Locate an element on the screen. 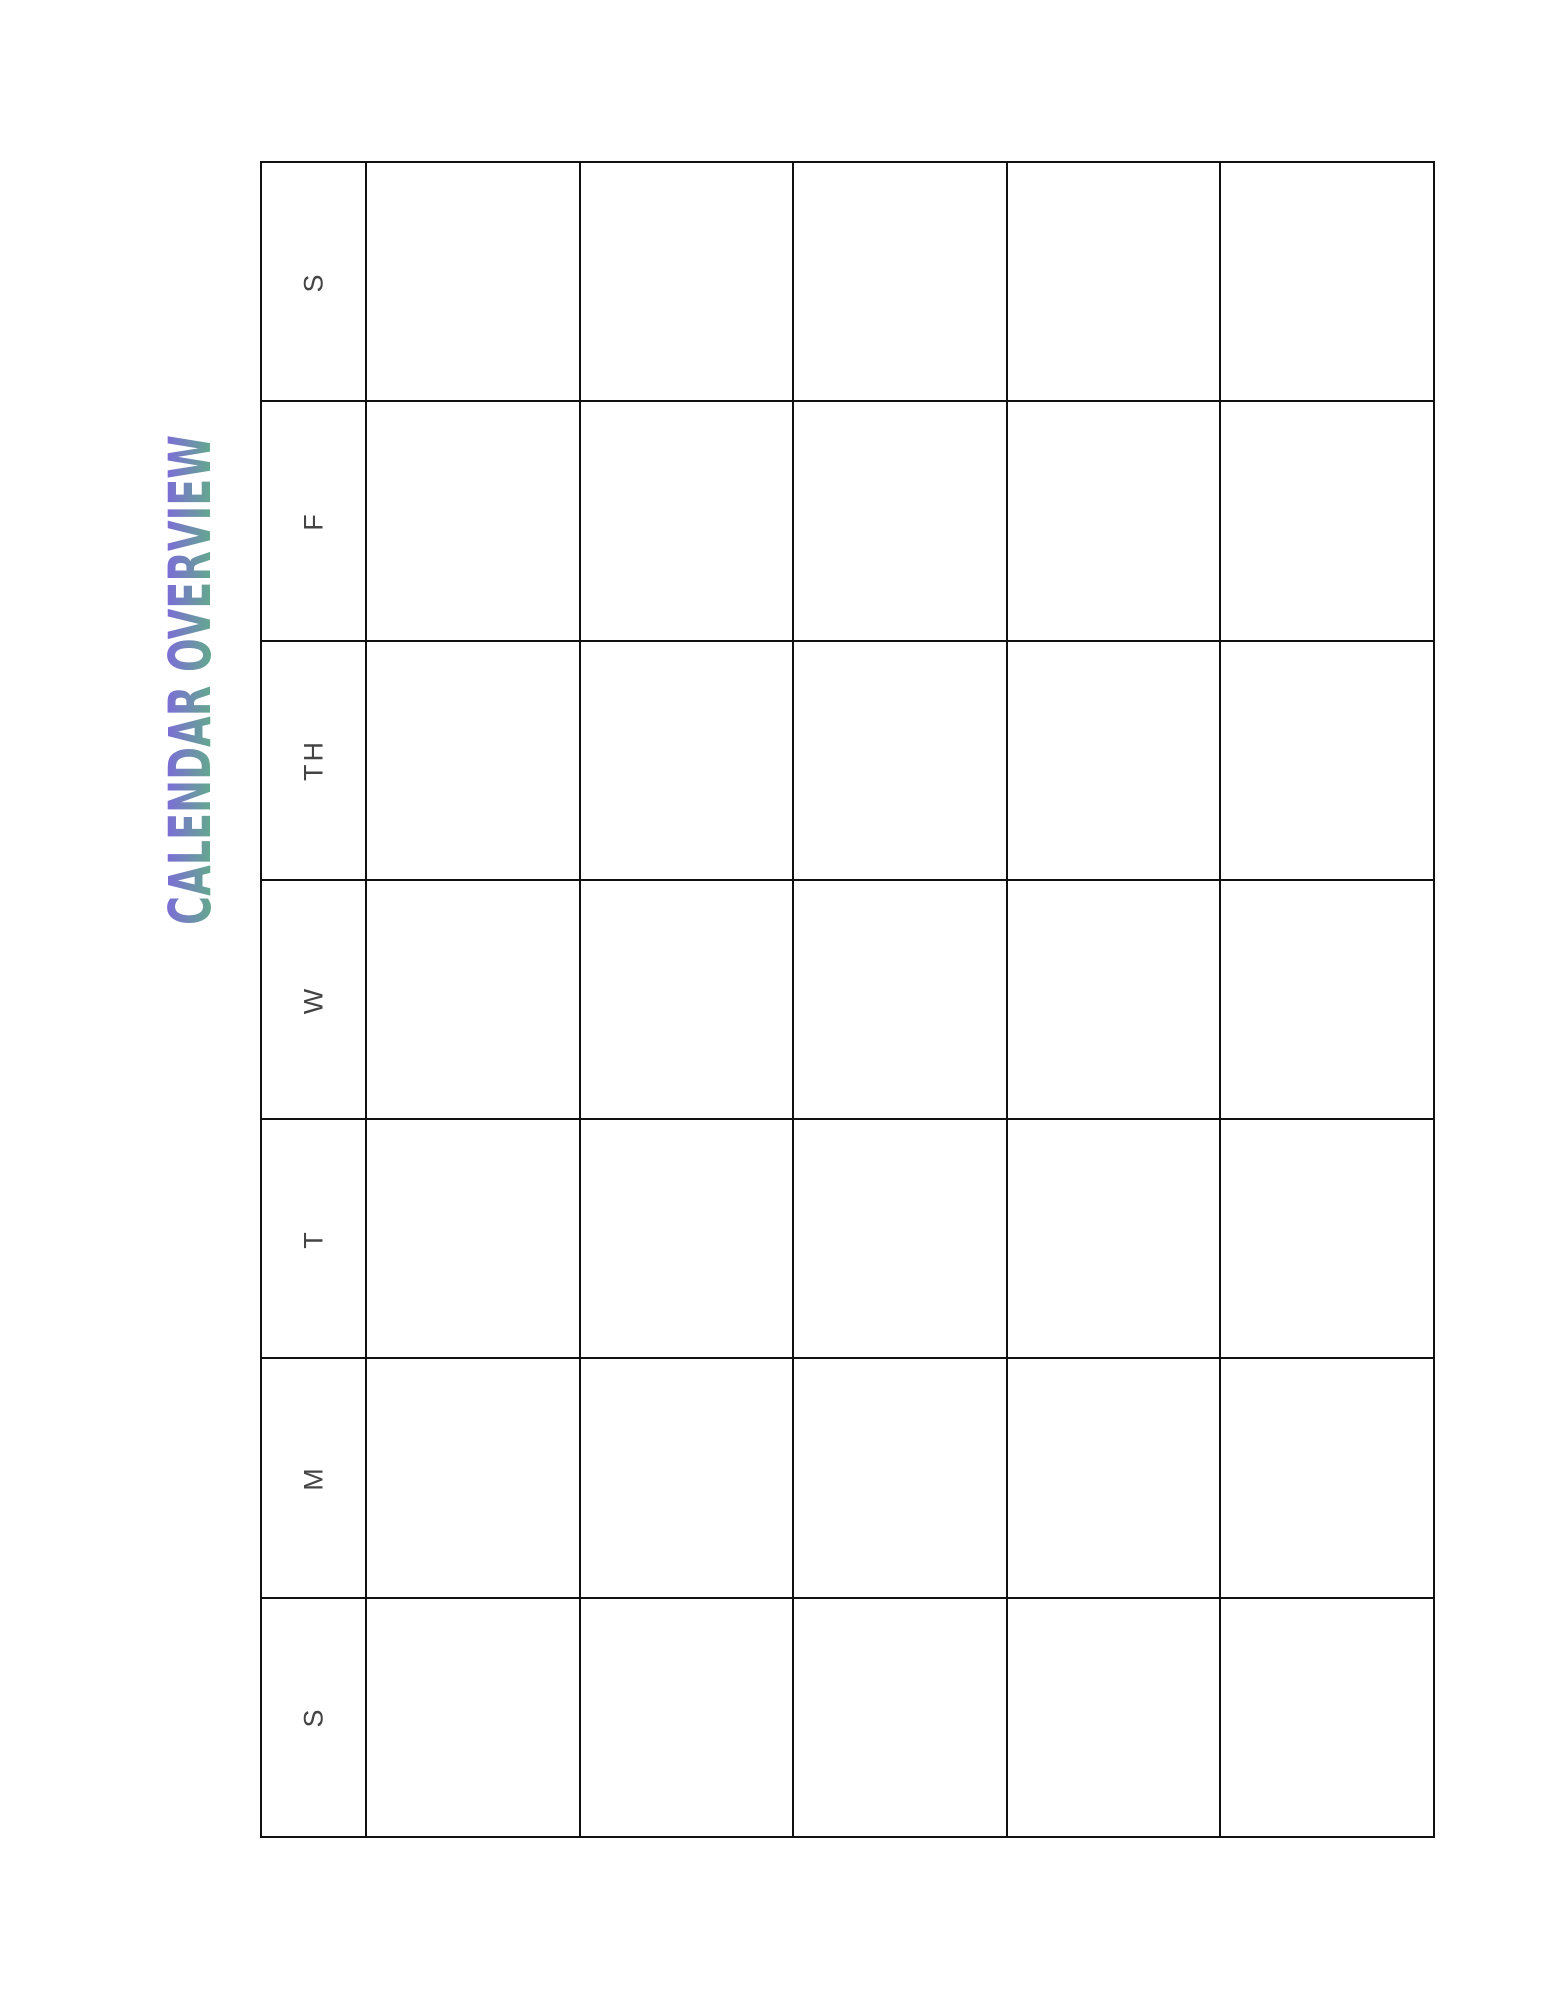 The width and height of the screenshot is (1545, 2000). day-row: F is located at coordinates (847, 520).